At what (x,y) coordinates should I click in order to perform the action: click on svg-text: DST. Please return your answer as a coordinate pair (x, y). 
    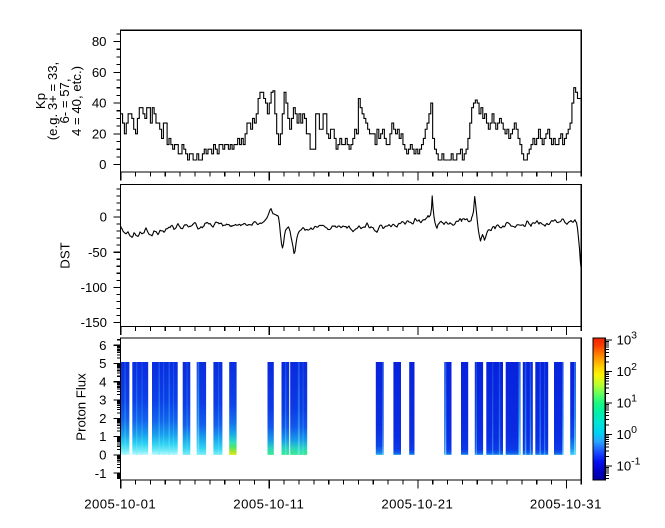
    Looking at the image, I should click on (65, 255).